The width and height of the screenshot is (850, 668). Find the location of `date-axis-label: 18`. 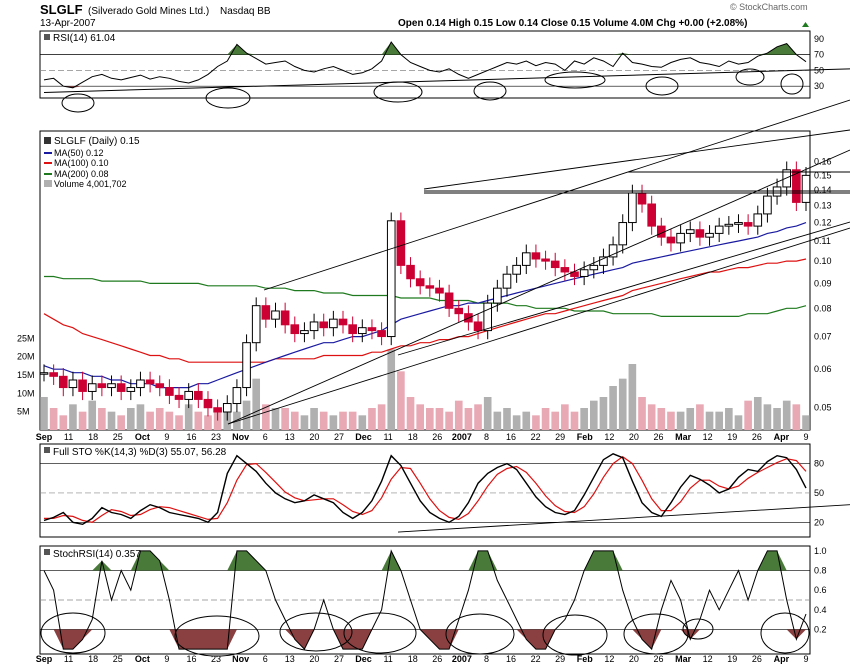

date-axis-label: 18 is located at coordinates (413, 437).